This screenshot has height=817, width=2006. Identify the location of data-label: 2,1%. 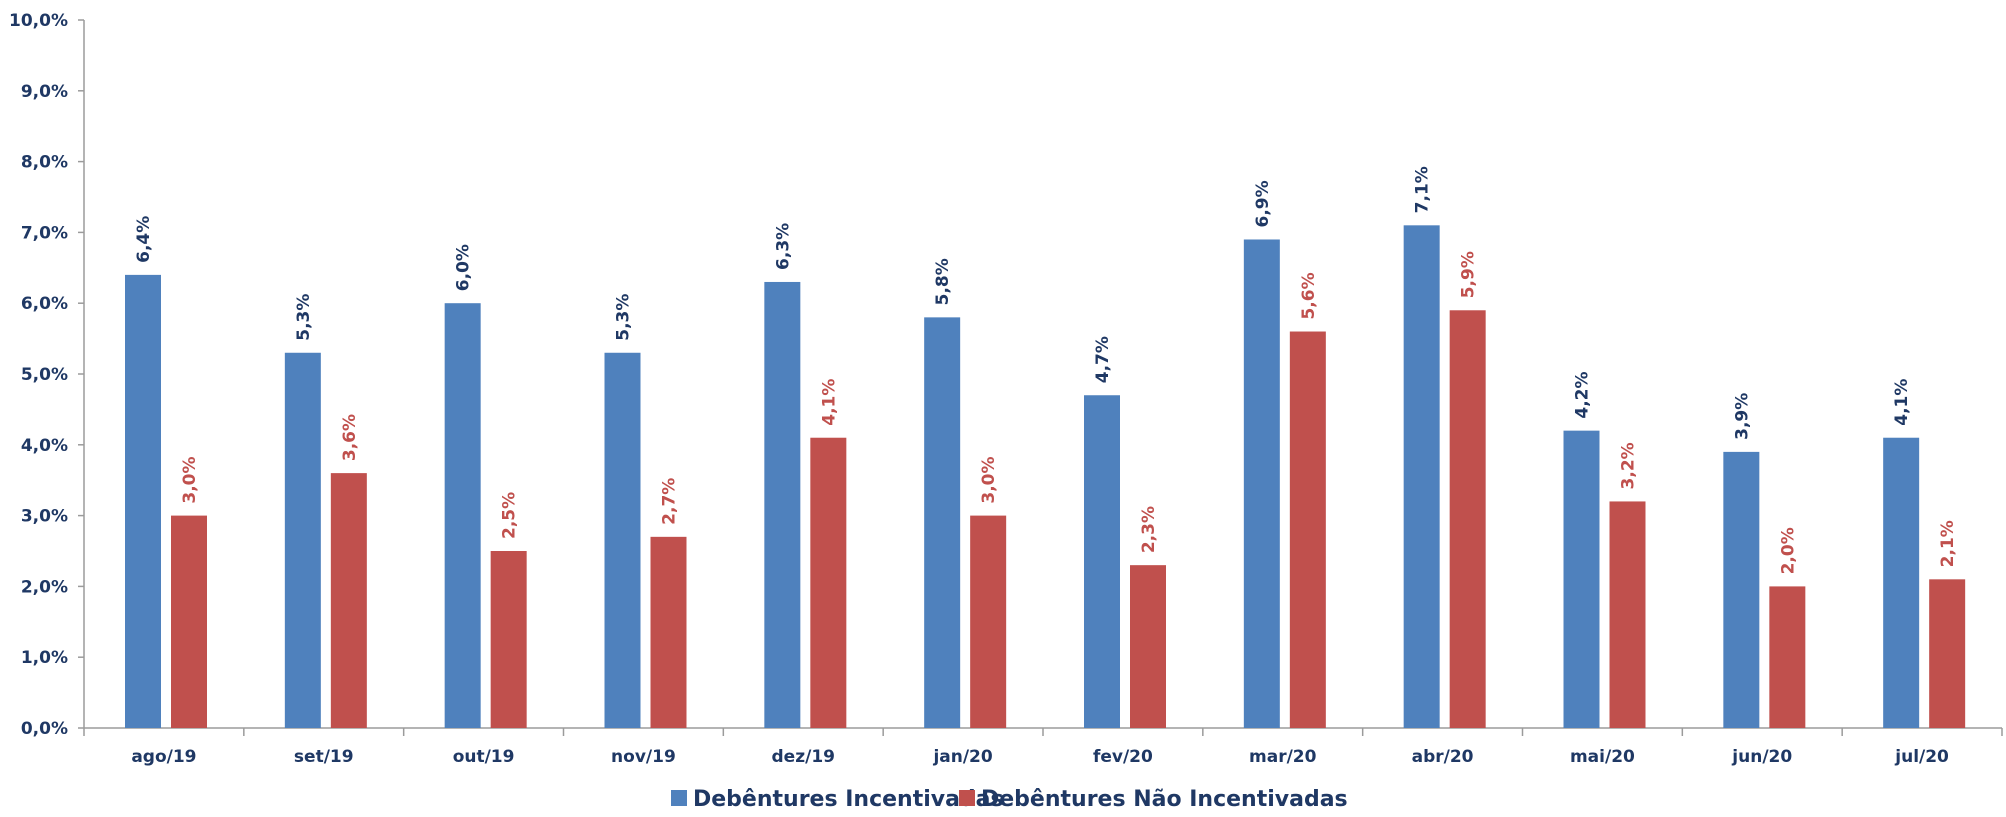
(1948, 543).